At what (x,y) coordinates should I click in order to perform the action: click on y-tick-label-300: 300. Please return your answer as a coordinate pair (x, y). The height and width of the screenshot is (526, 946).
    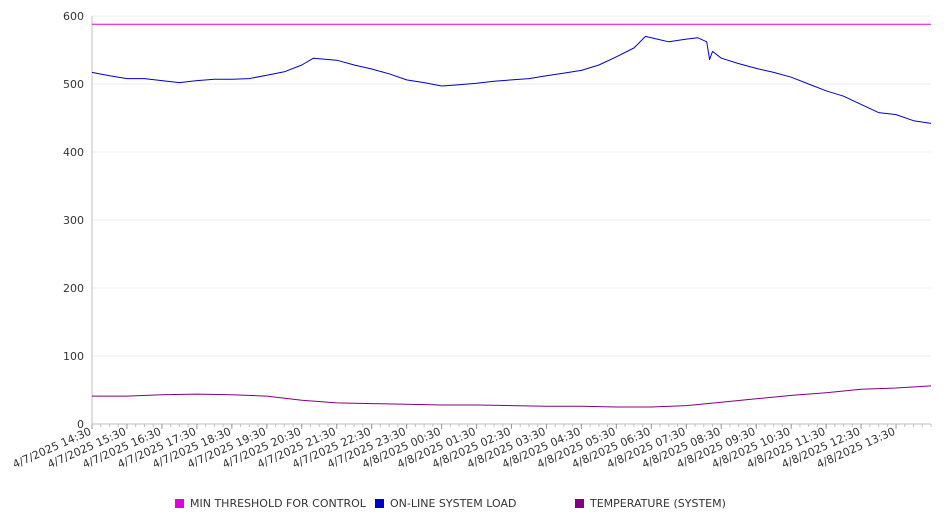
    Looking at the image, I should click on (73, 220).